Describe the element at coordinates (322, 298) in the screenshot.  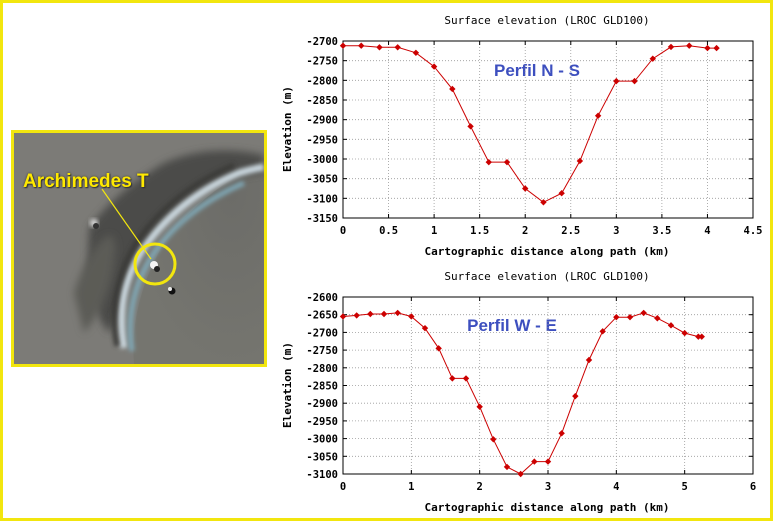
I see `y-tick-label: -2600` at that location.